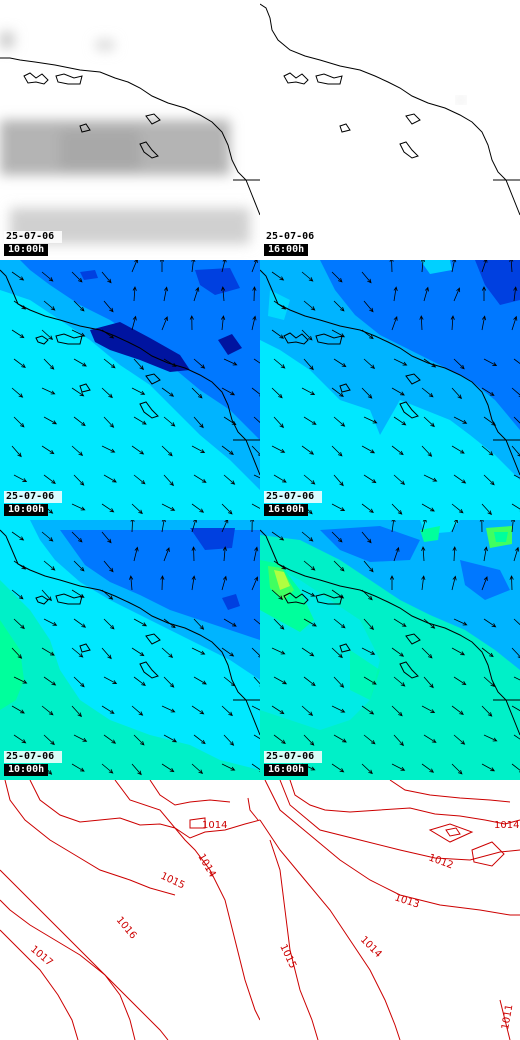  I want to click on wind-core-light, so click(436, 267).